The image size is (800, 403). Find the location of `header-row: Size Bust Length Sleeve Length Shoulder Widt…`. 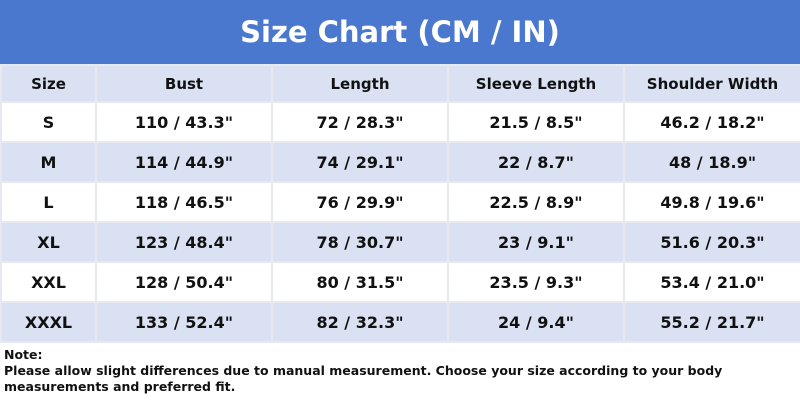

header-row: Size Bust Length Sleeve Length Shoulder Widt… is located at coordinates (400, 83).